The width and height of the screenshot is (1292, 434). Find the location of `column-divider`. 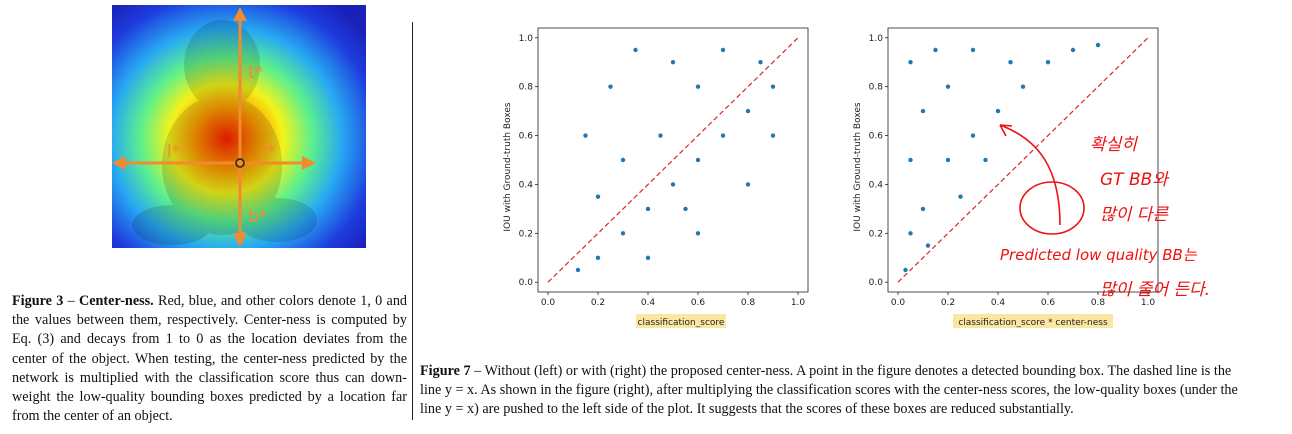

column-divider is located at coordinates (412, 221).